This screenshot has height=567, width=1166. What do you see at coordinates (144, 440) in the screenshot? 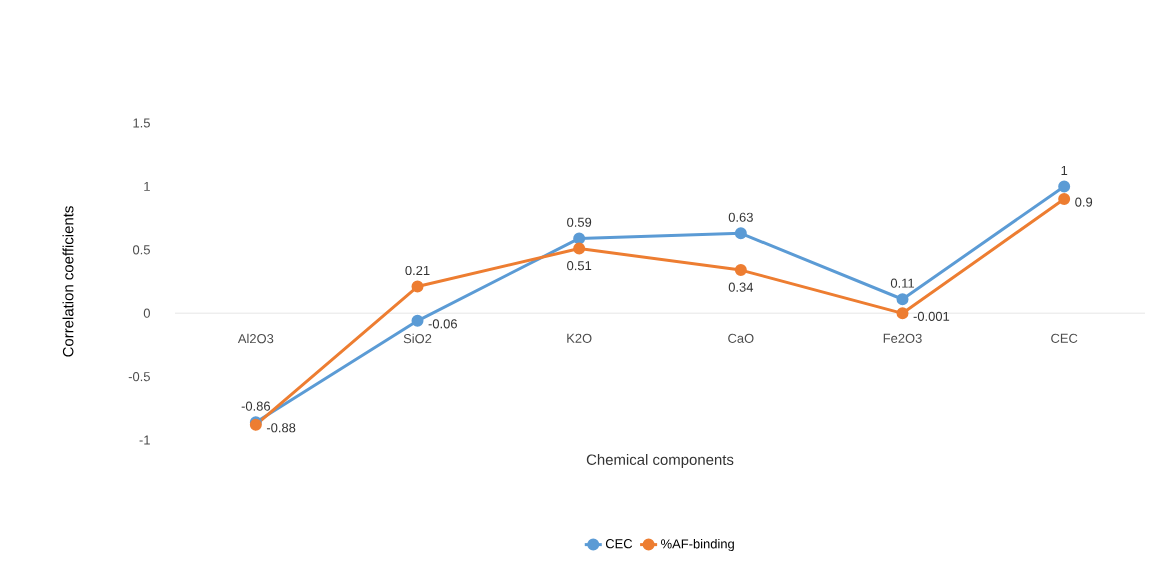
I see `y-tick-label: -1` at bounding box center [144, 440].